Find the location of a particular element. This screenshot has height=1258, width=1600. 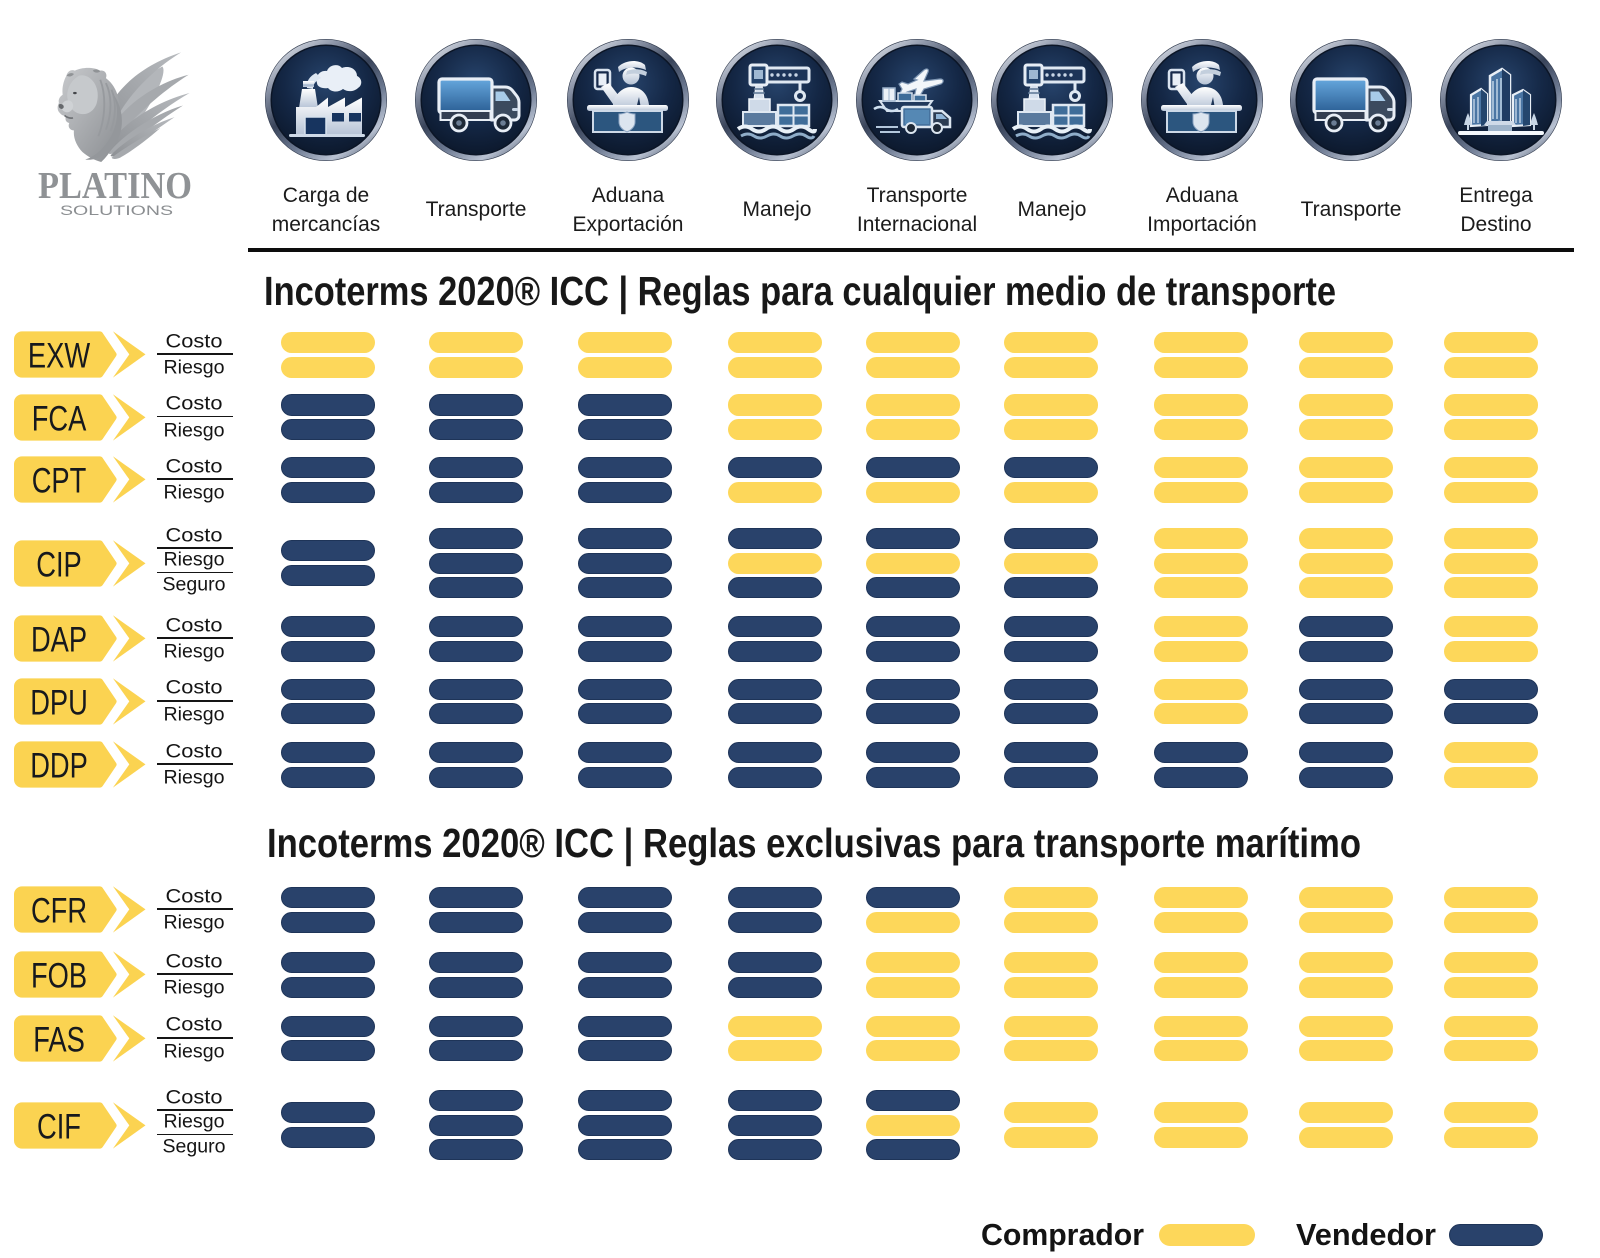

svg-text: CPT is located at coordinates (59, 481).